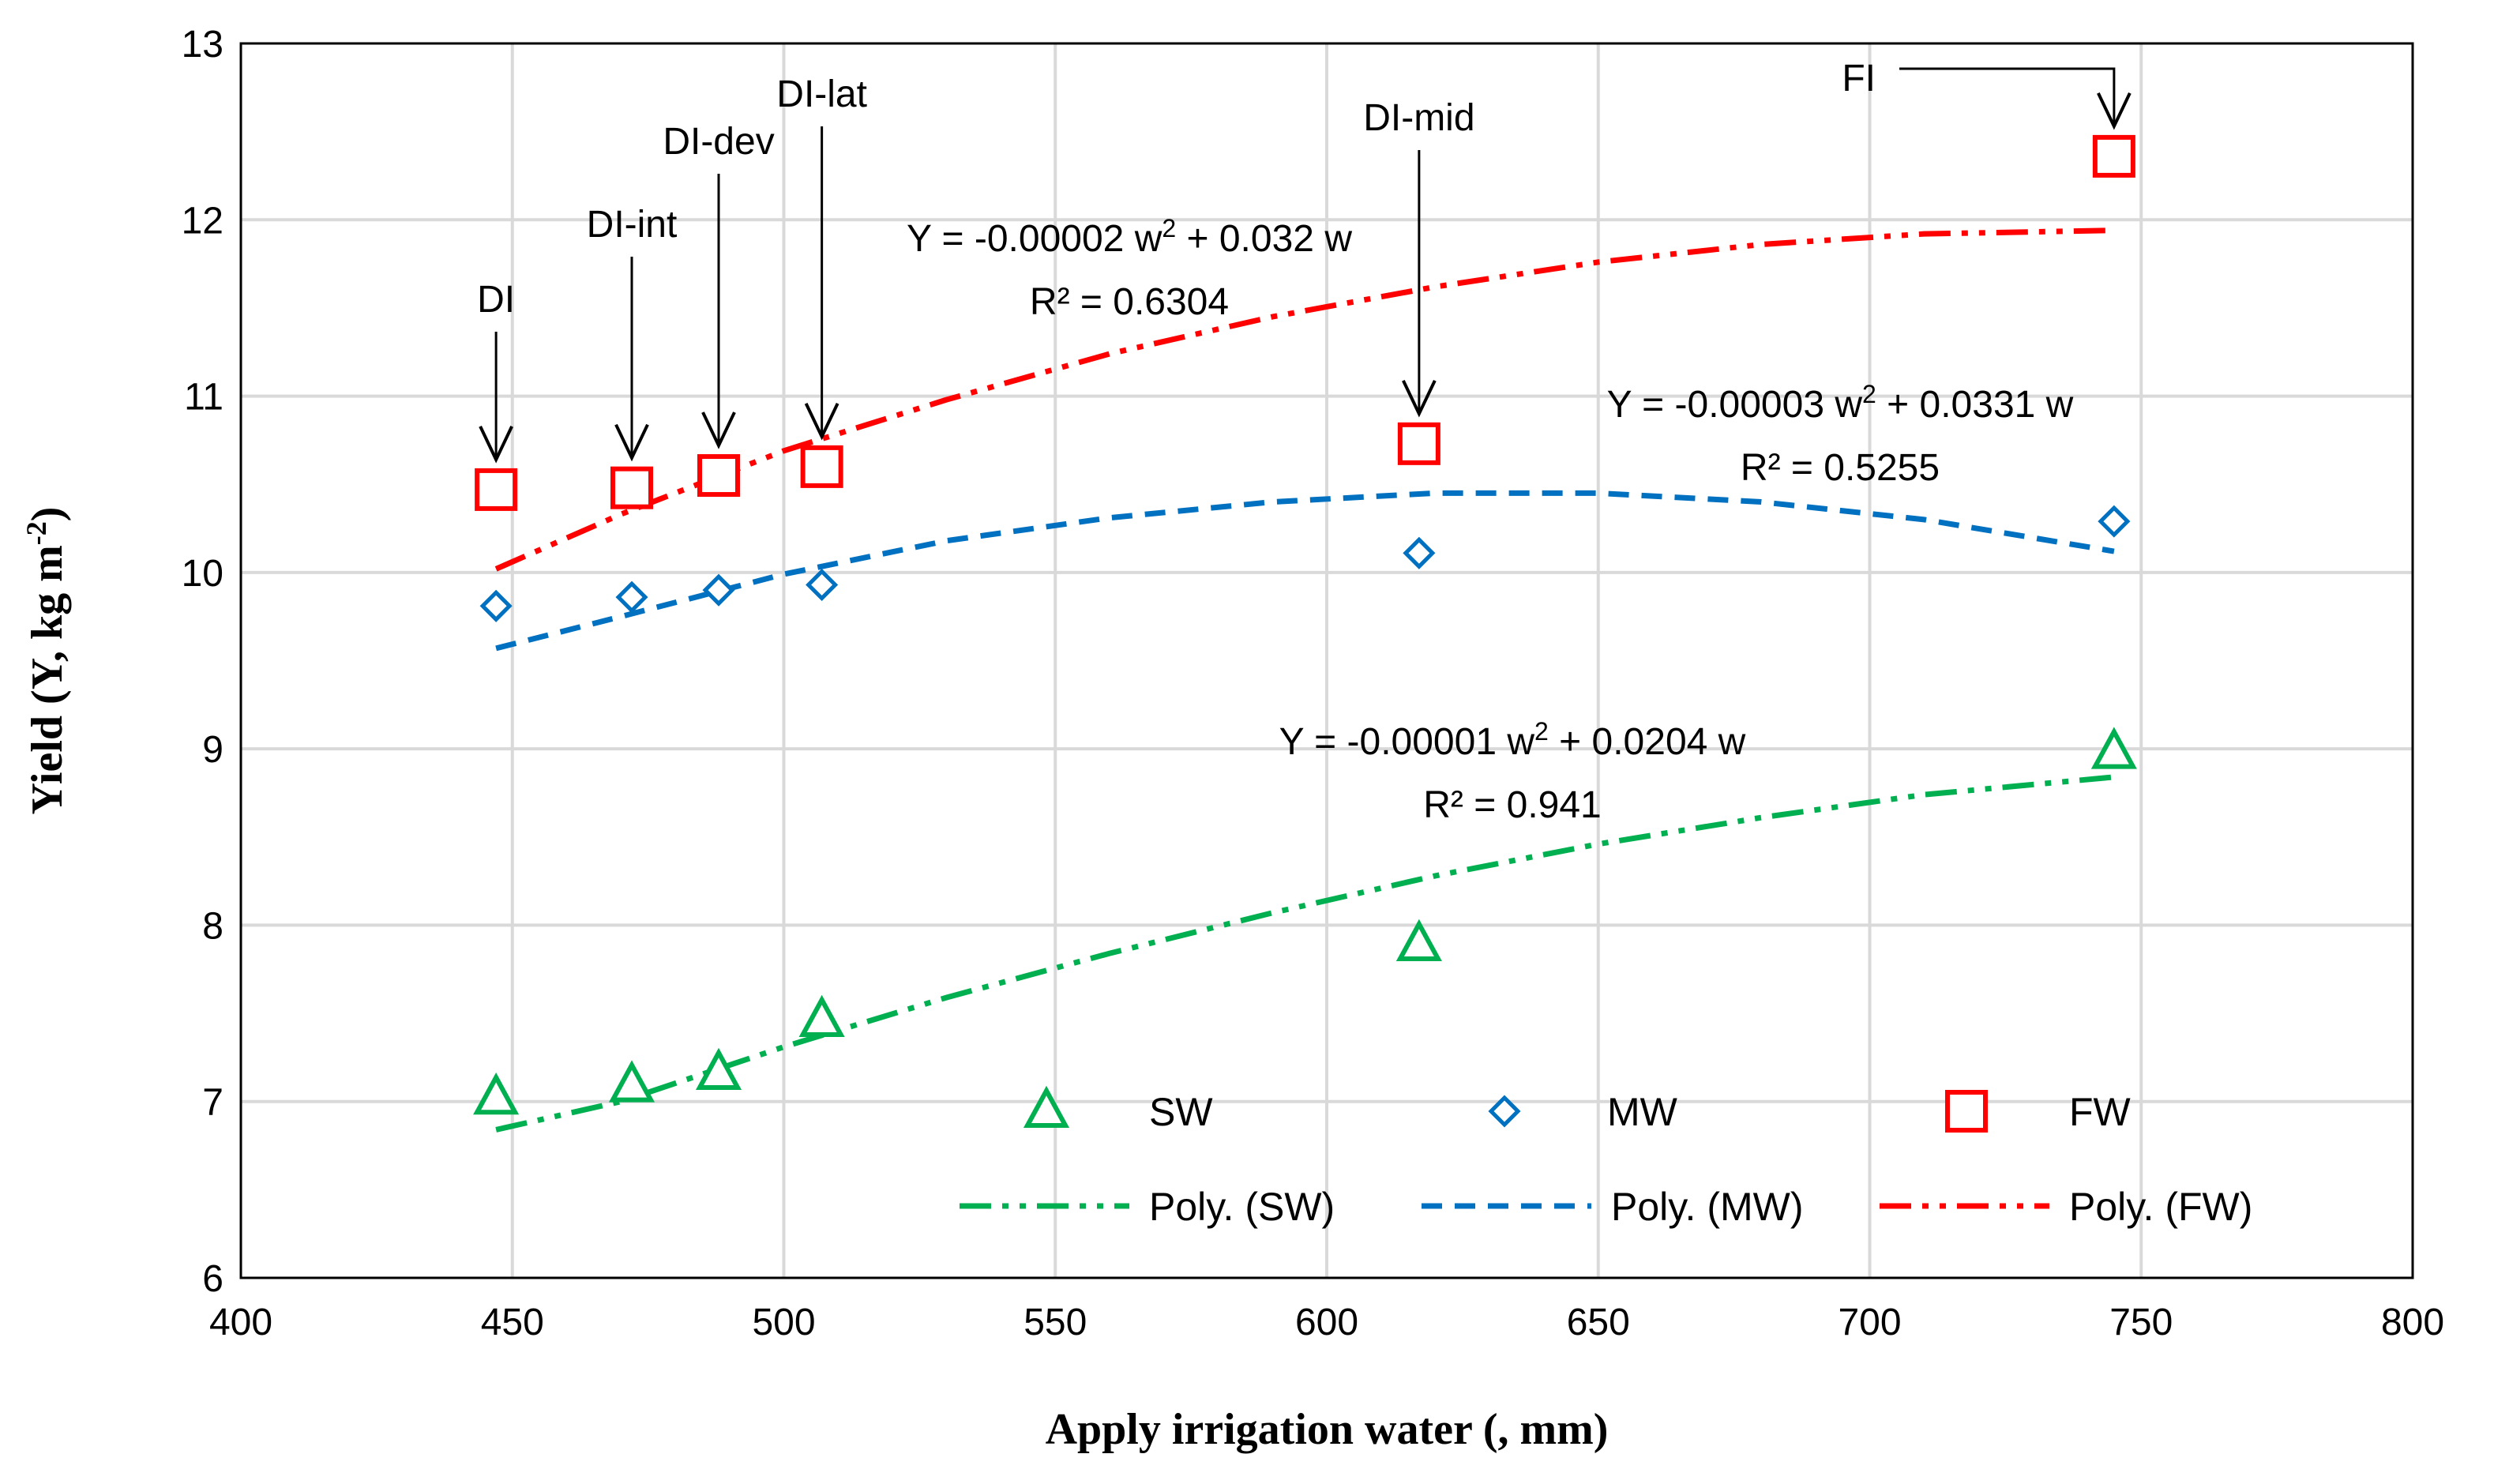 The width and height of the screenshot is (2494, 1484). Describe the element at coordinates (1735, 405) in the screenshot. I see `equation-formula-part: Y = -0.00003 w` at that location.